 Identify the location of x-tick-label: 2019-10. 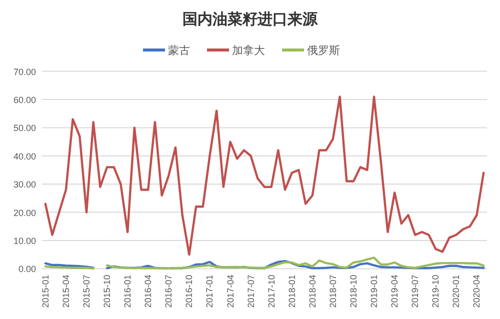
(435, 291).